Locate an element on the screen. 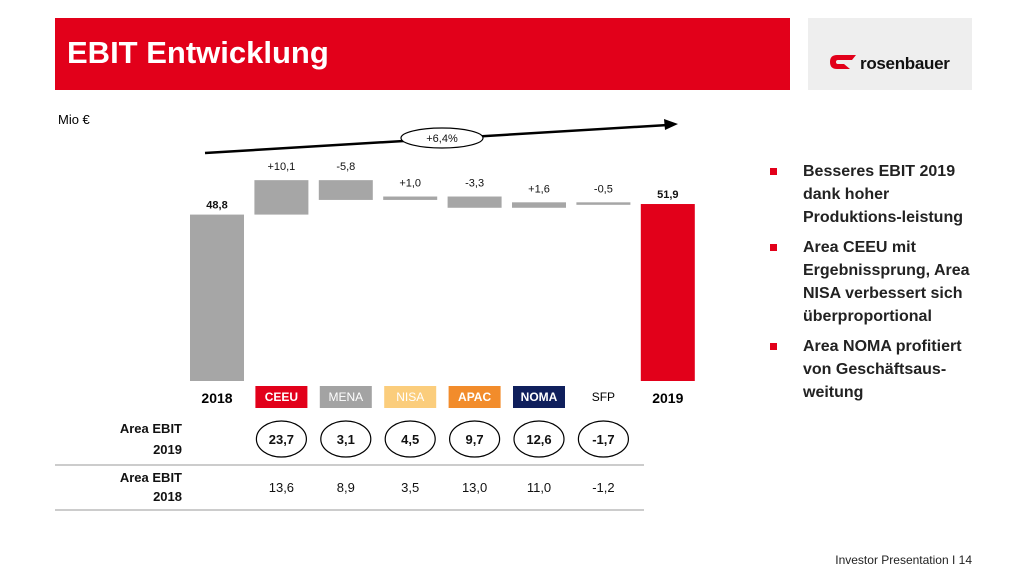  category-label: 2018 is located at coordinates (216, 398).